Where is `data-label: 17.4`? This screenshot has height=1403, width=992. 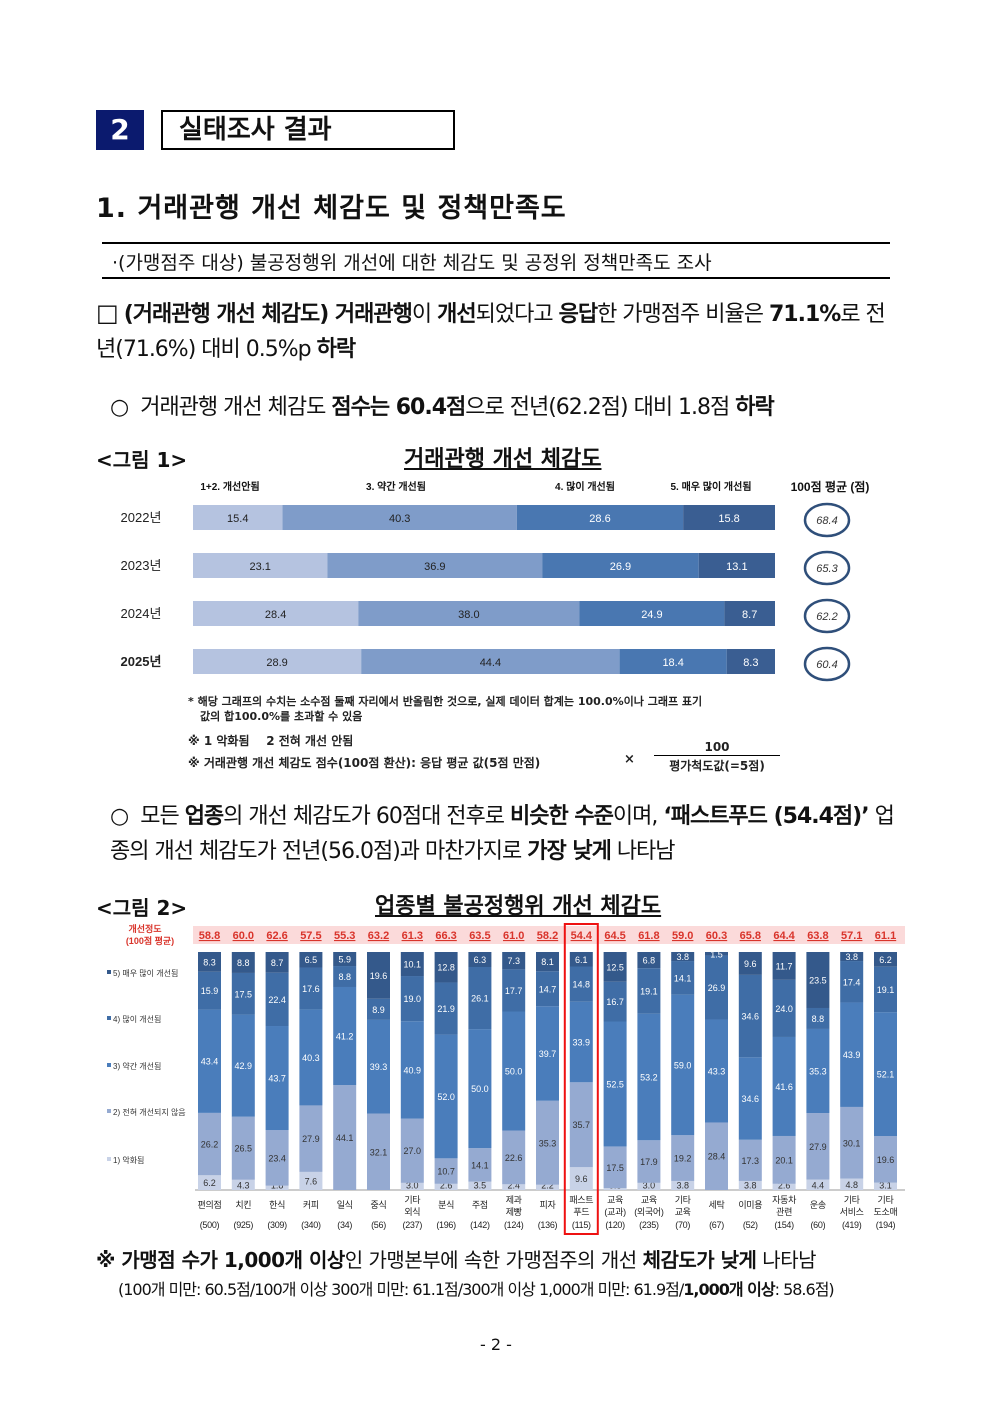
data-label: 17.4 is located at coordinates (852, 982).